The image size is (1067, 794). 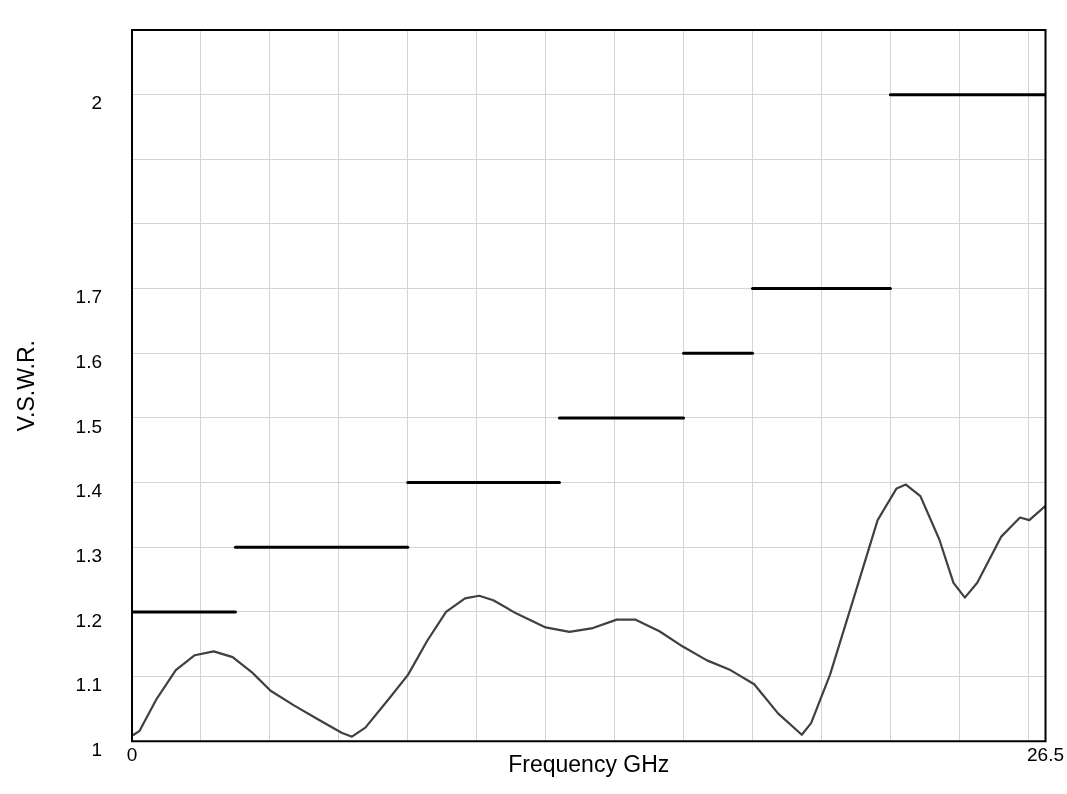 I want to click on x-axis-title: Frequency GHz, so click(x=589, y=764).